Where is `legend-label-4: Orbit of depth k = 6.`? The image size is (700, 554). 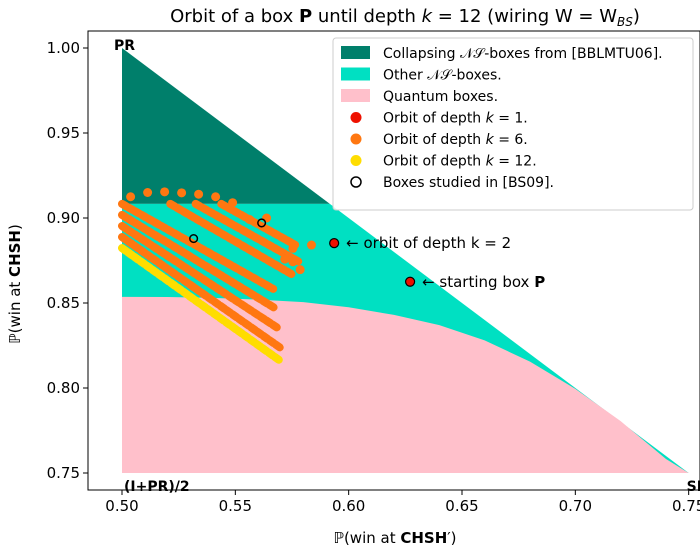 legend-label-4: Orbit of depth k = 6. is located at coordinates (455, 140).